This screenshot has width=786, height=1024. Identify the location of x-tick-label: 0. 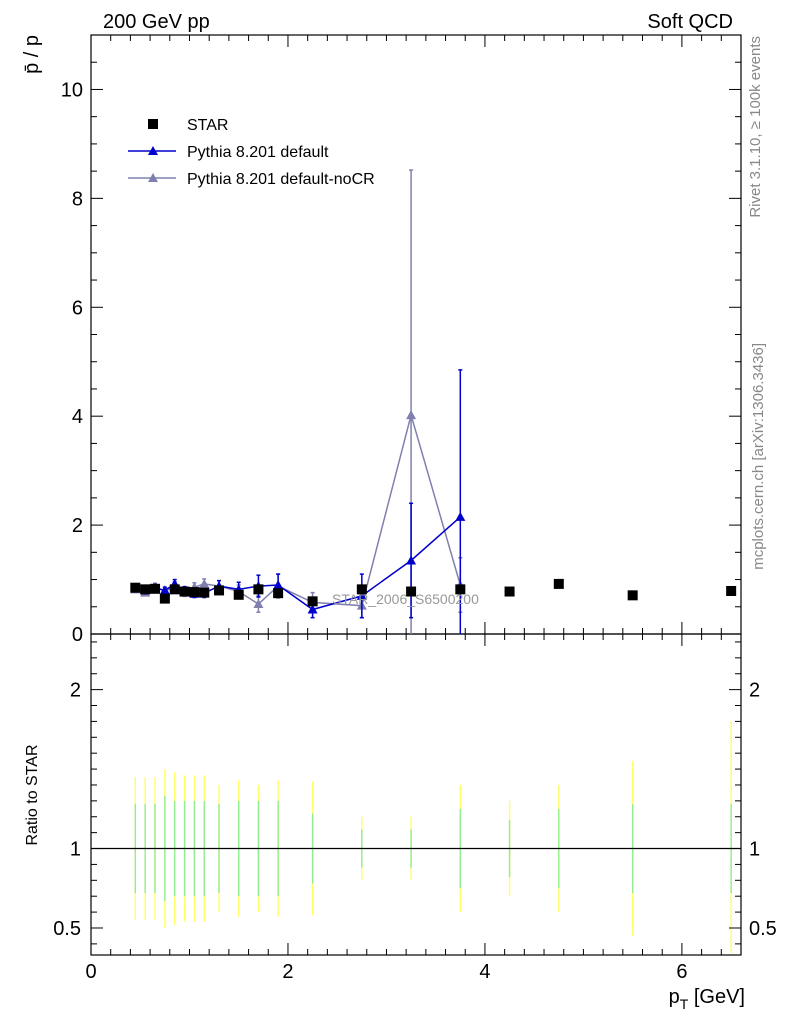
(90, 972).